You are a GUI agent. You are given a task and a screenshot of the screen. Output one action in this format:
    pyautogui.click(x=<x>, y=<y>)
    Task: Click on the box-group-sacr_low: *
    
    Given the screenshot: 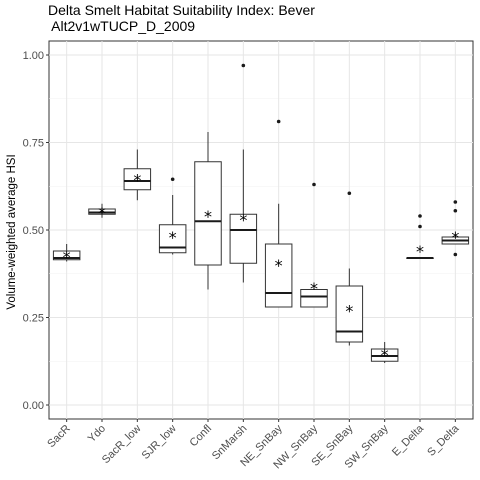 What is the action you would take?
    pyautogui.click(x=137, y=175)
    